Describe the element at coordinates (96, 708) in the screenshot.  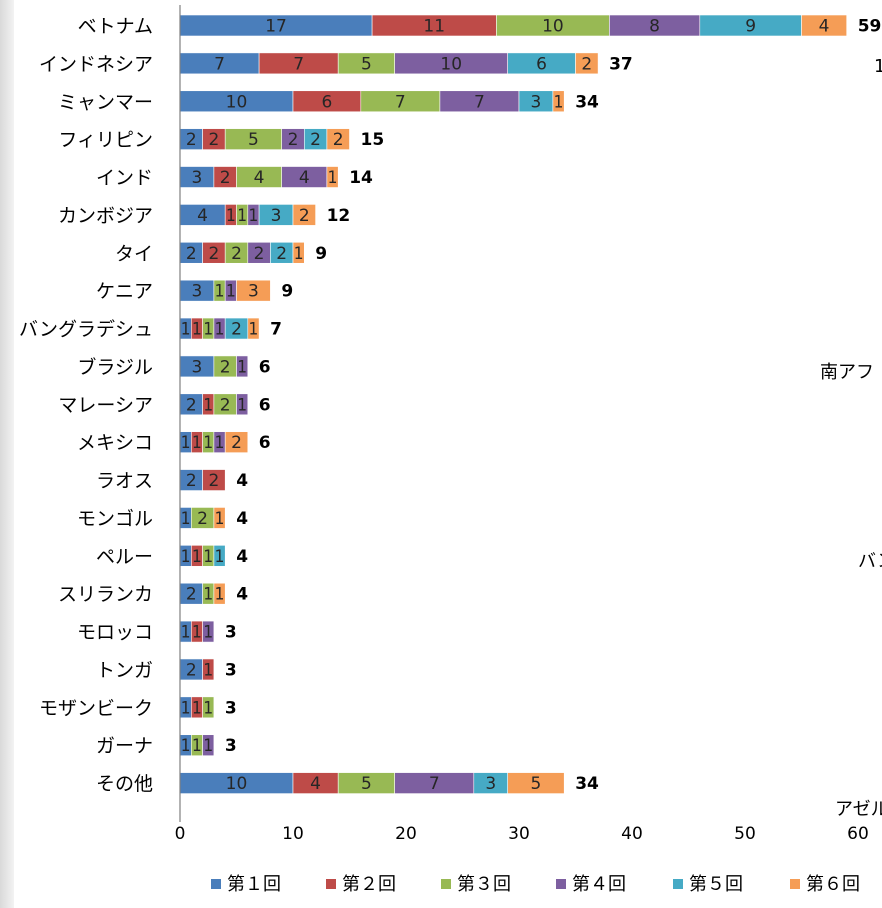
I see `category-label: モザンビーク` at that location.